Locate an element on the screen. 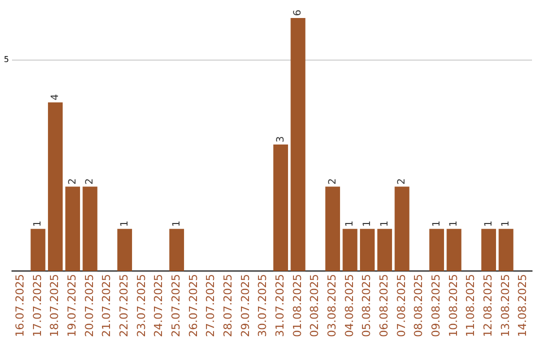 This screenshot has height=340, width=540. x-tick-label: 10.08.2025 is located at coordinates (453, 306).